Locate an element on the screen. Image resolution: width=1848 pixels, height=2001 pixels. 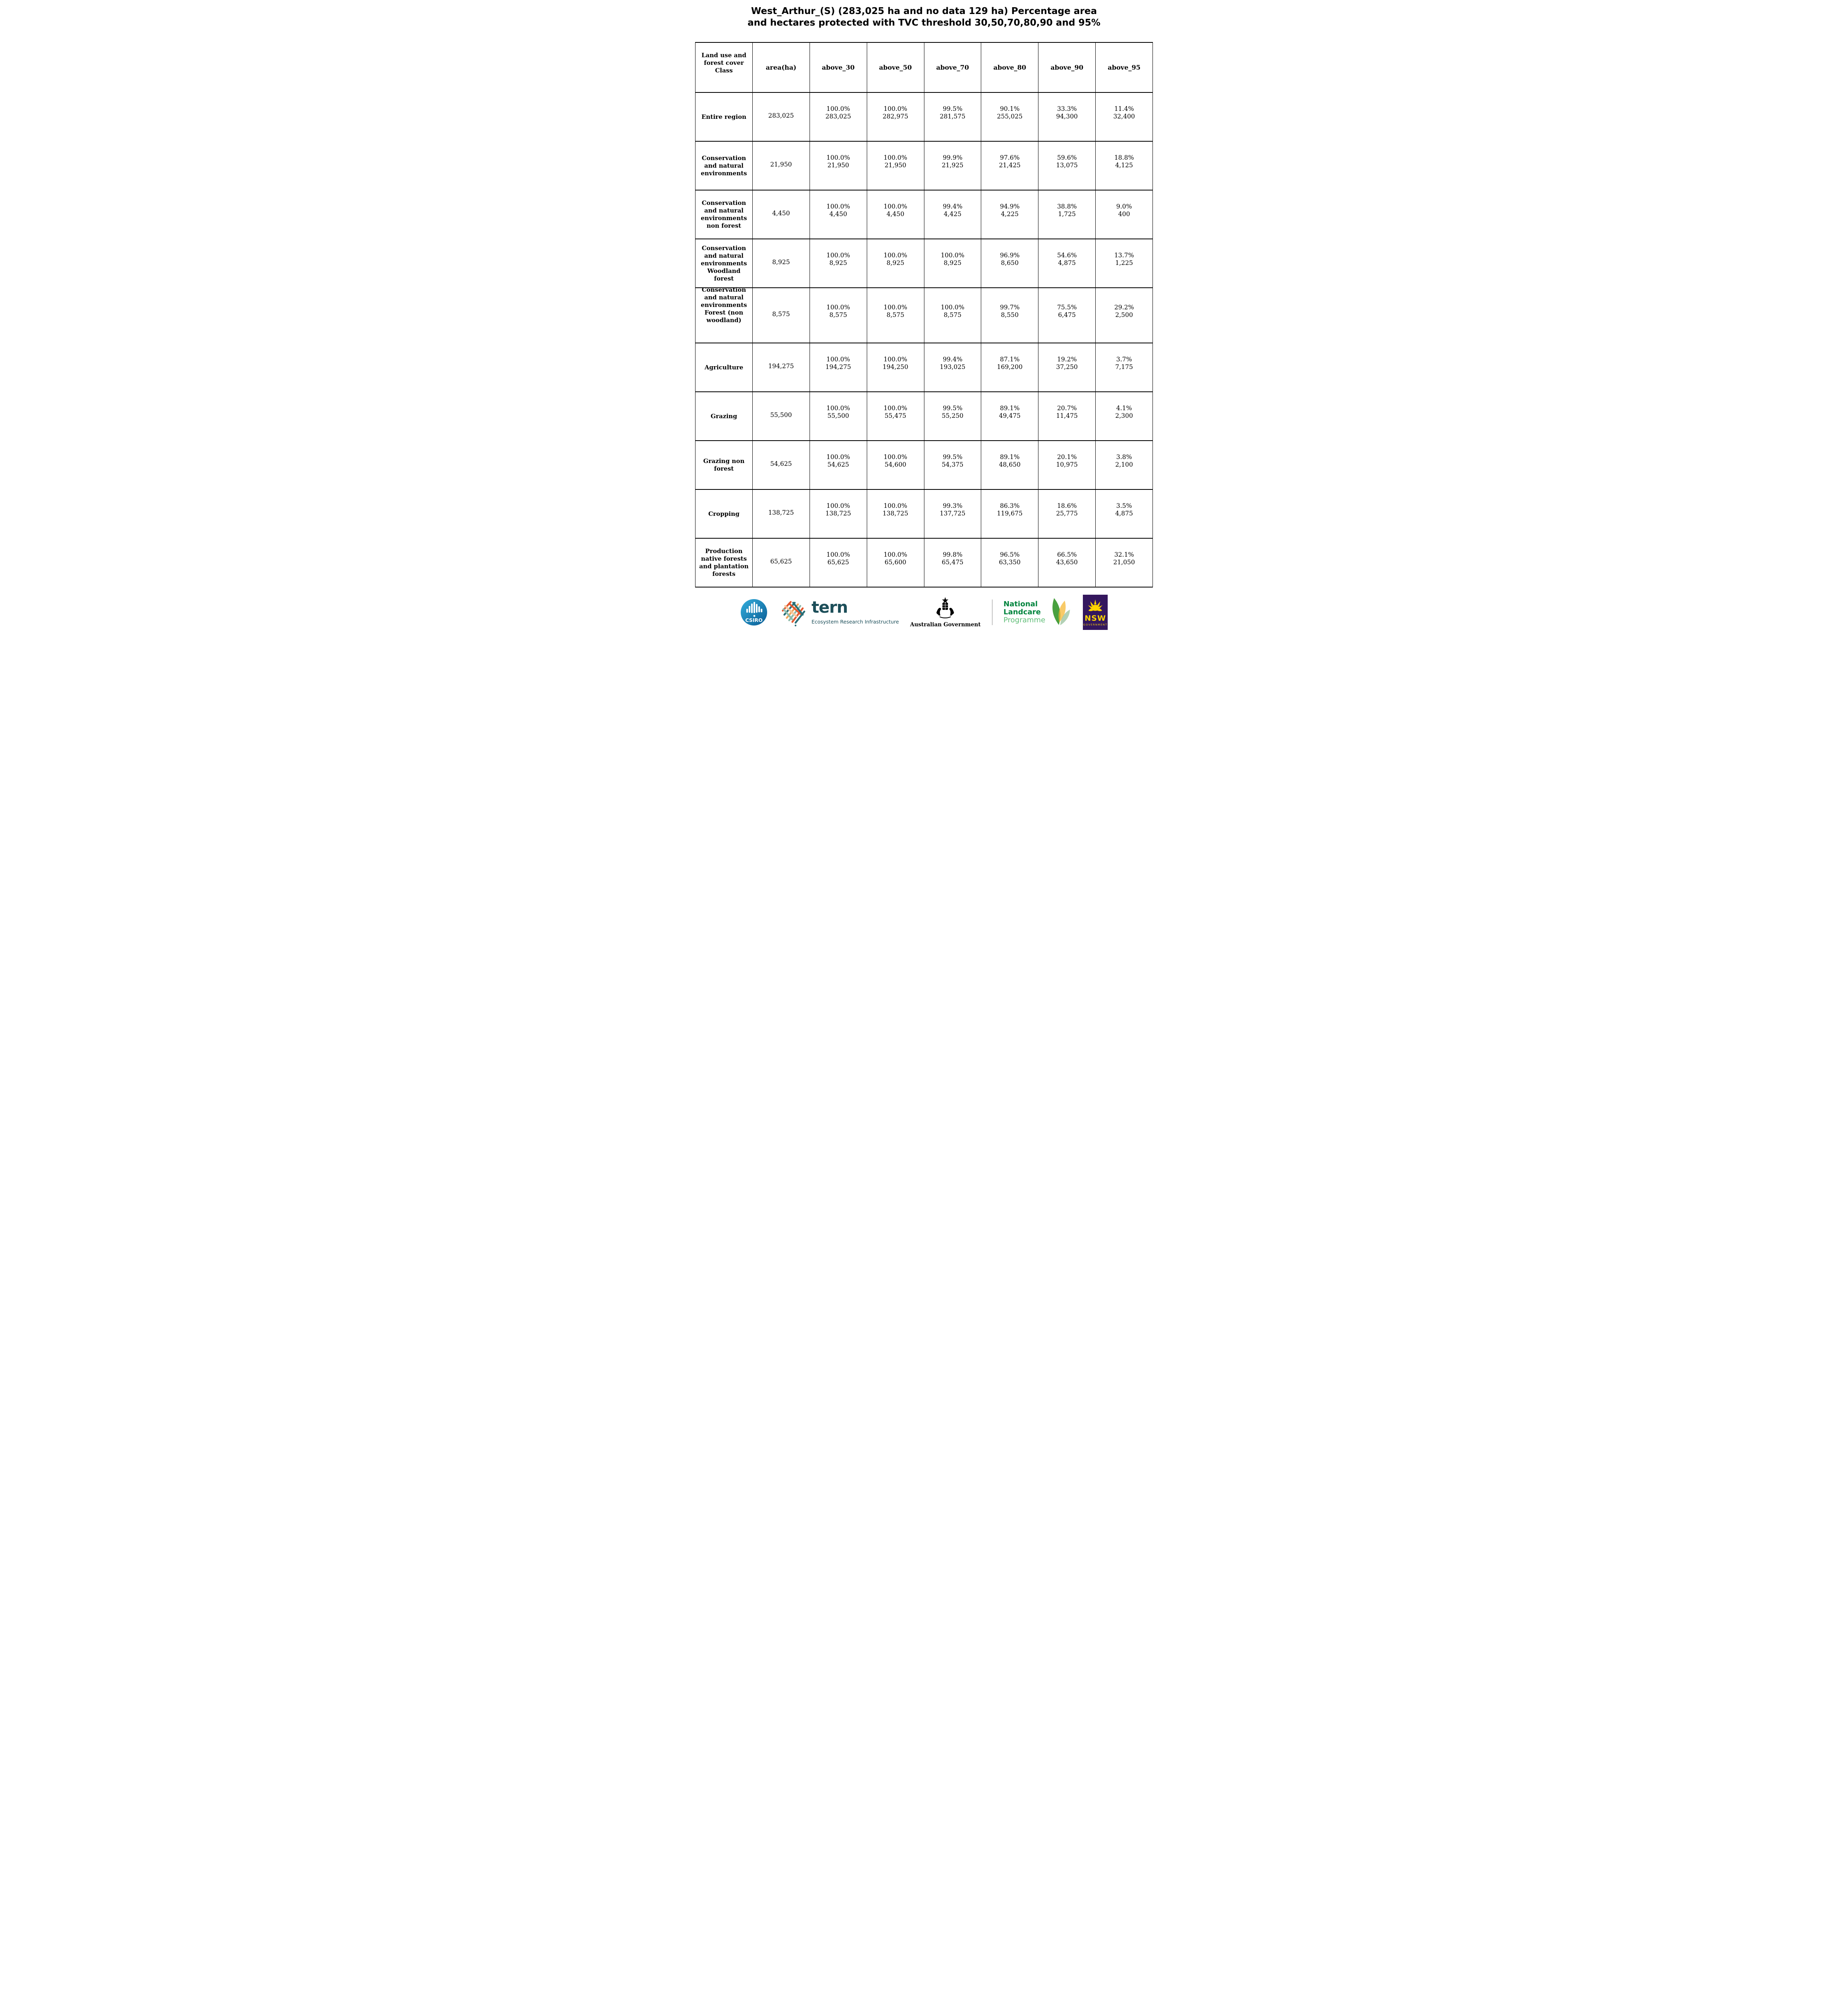
threshold-cell: 100.0% 55,475 is located at coordinates (895, 416).